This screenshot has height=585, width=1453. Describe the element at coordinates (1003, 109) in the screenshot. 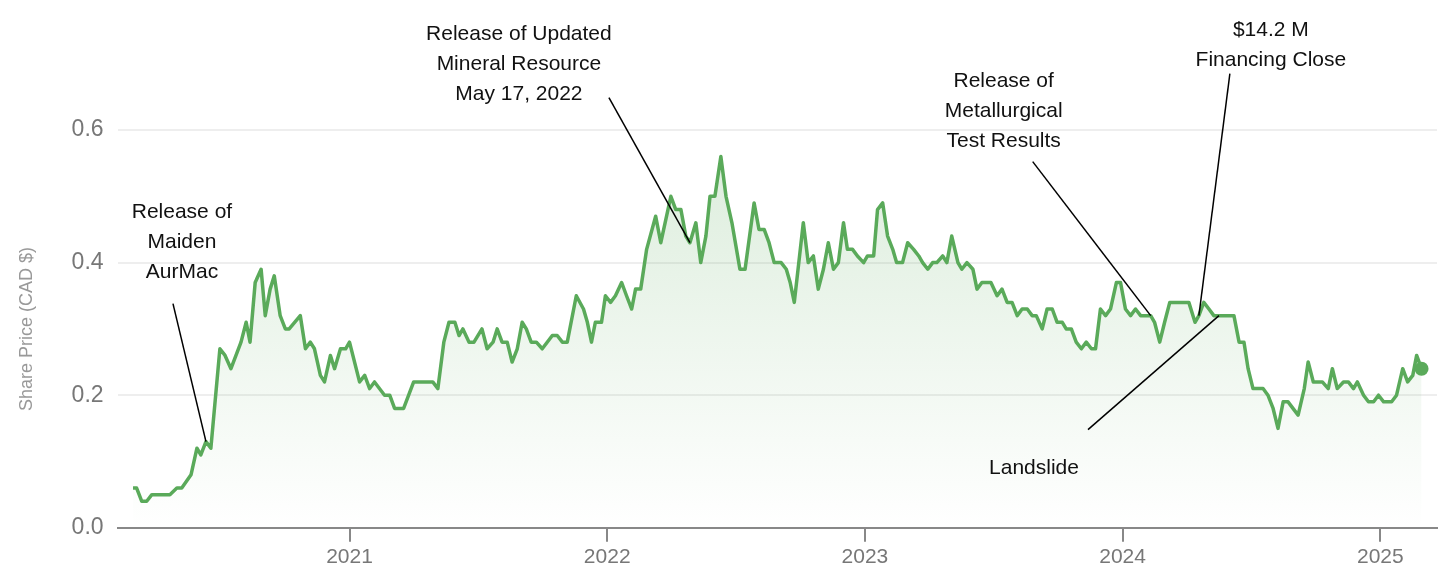

I see `annotation: Release of Metallurgical Test Results` at that location.